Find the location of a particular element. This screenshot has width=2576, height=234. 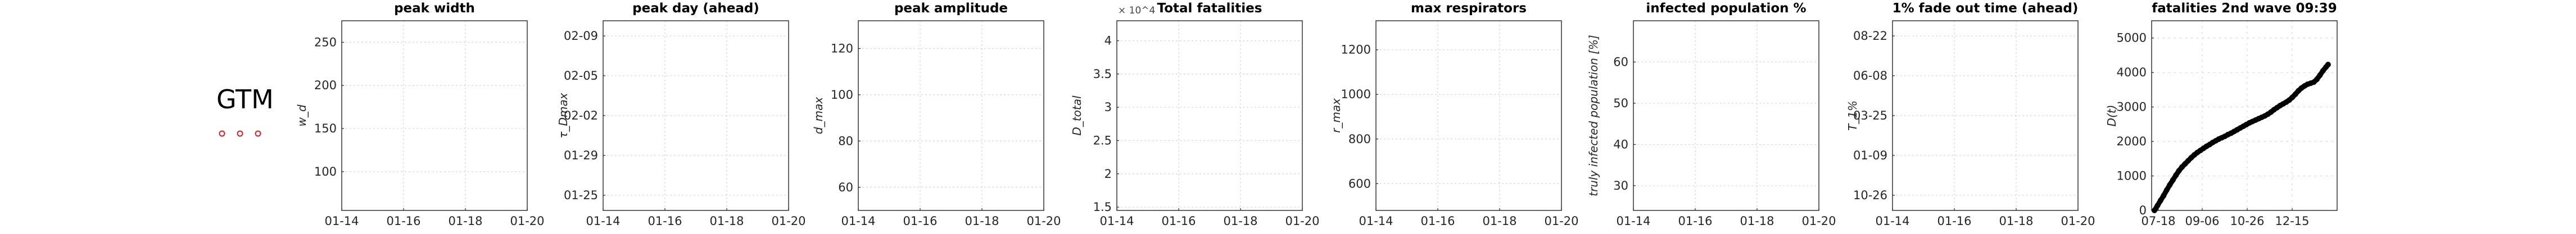

y-tick-label: 250 is located at coordinates (326, 42).